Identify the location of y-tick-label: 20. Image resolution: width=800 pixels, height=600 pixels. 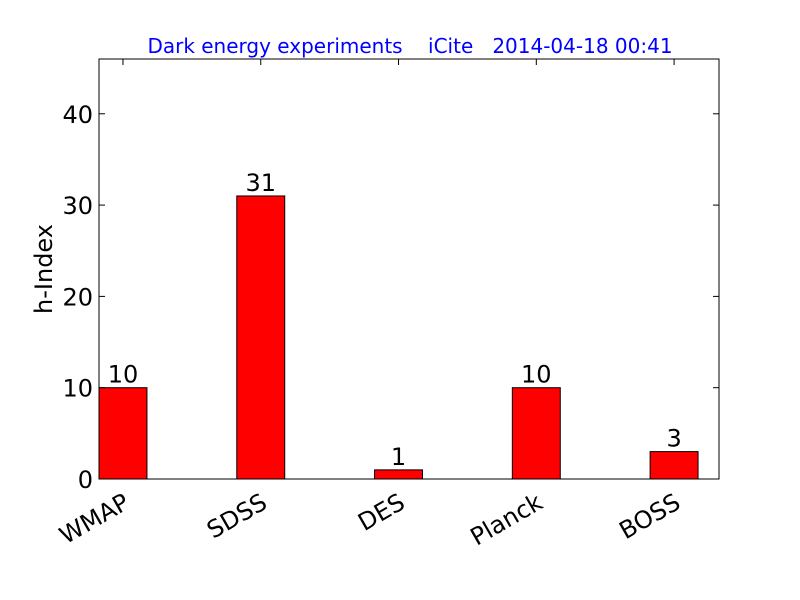
(77, 297).